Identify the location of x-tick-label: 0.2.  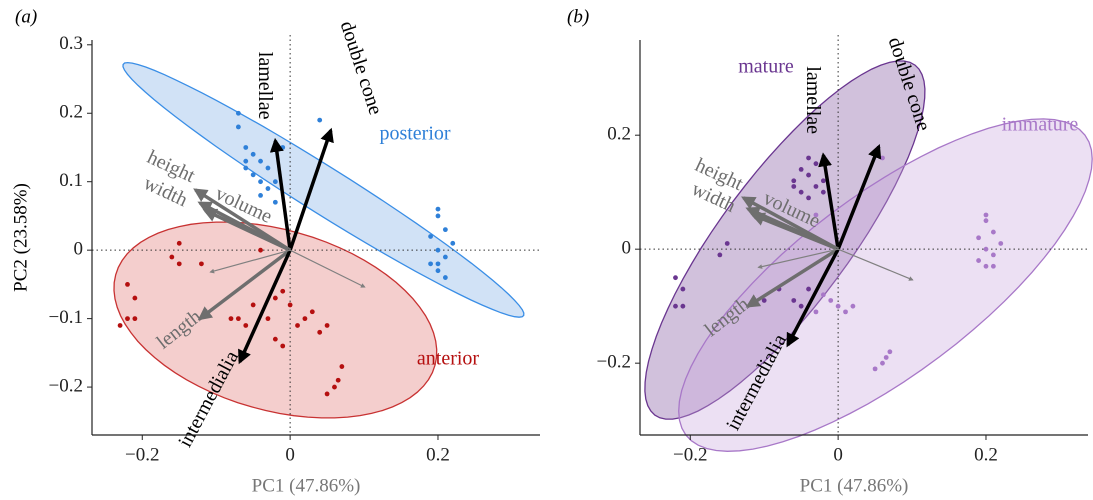
(986, 454).